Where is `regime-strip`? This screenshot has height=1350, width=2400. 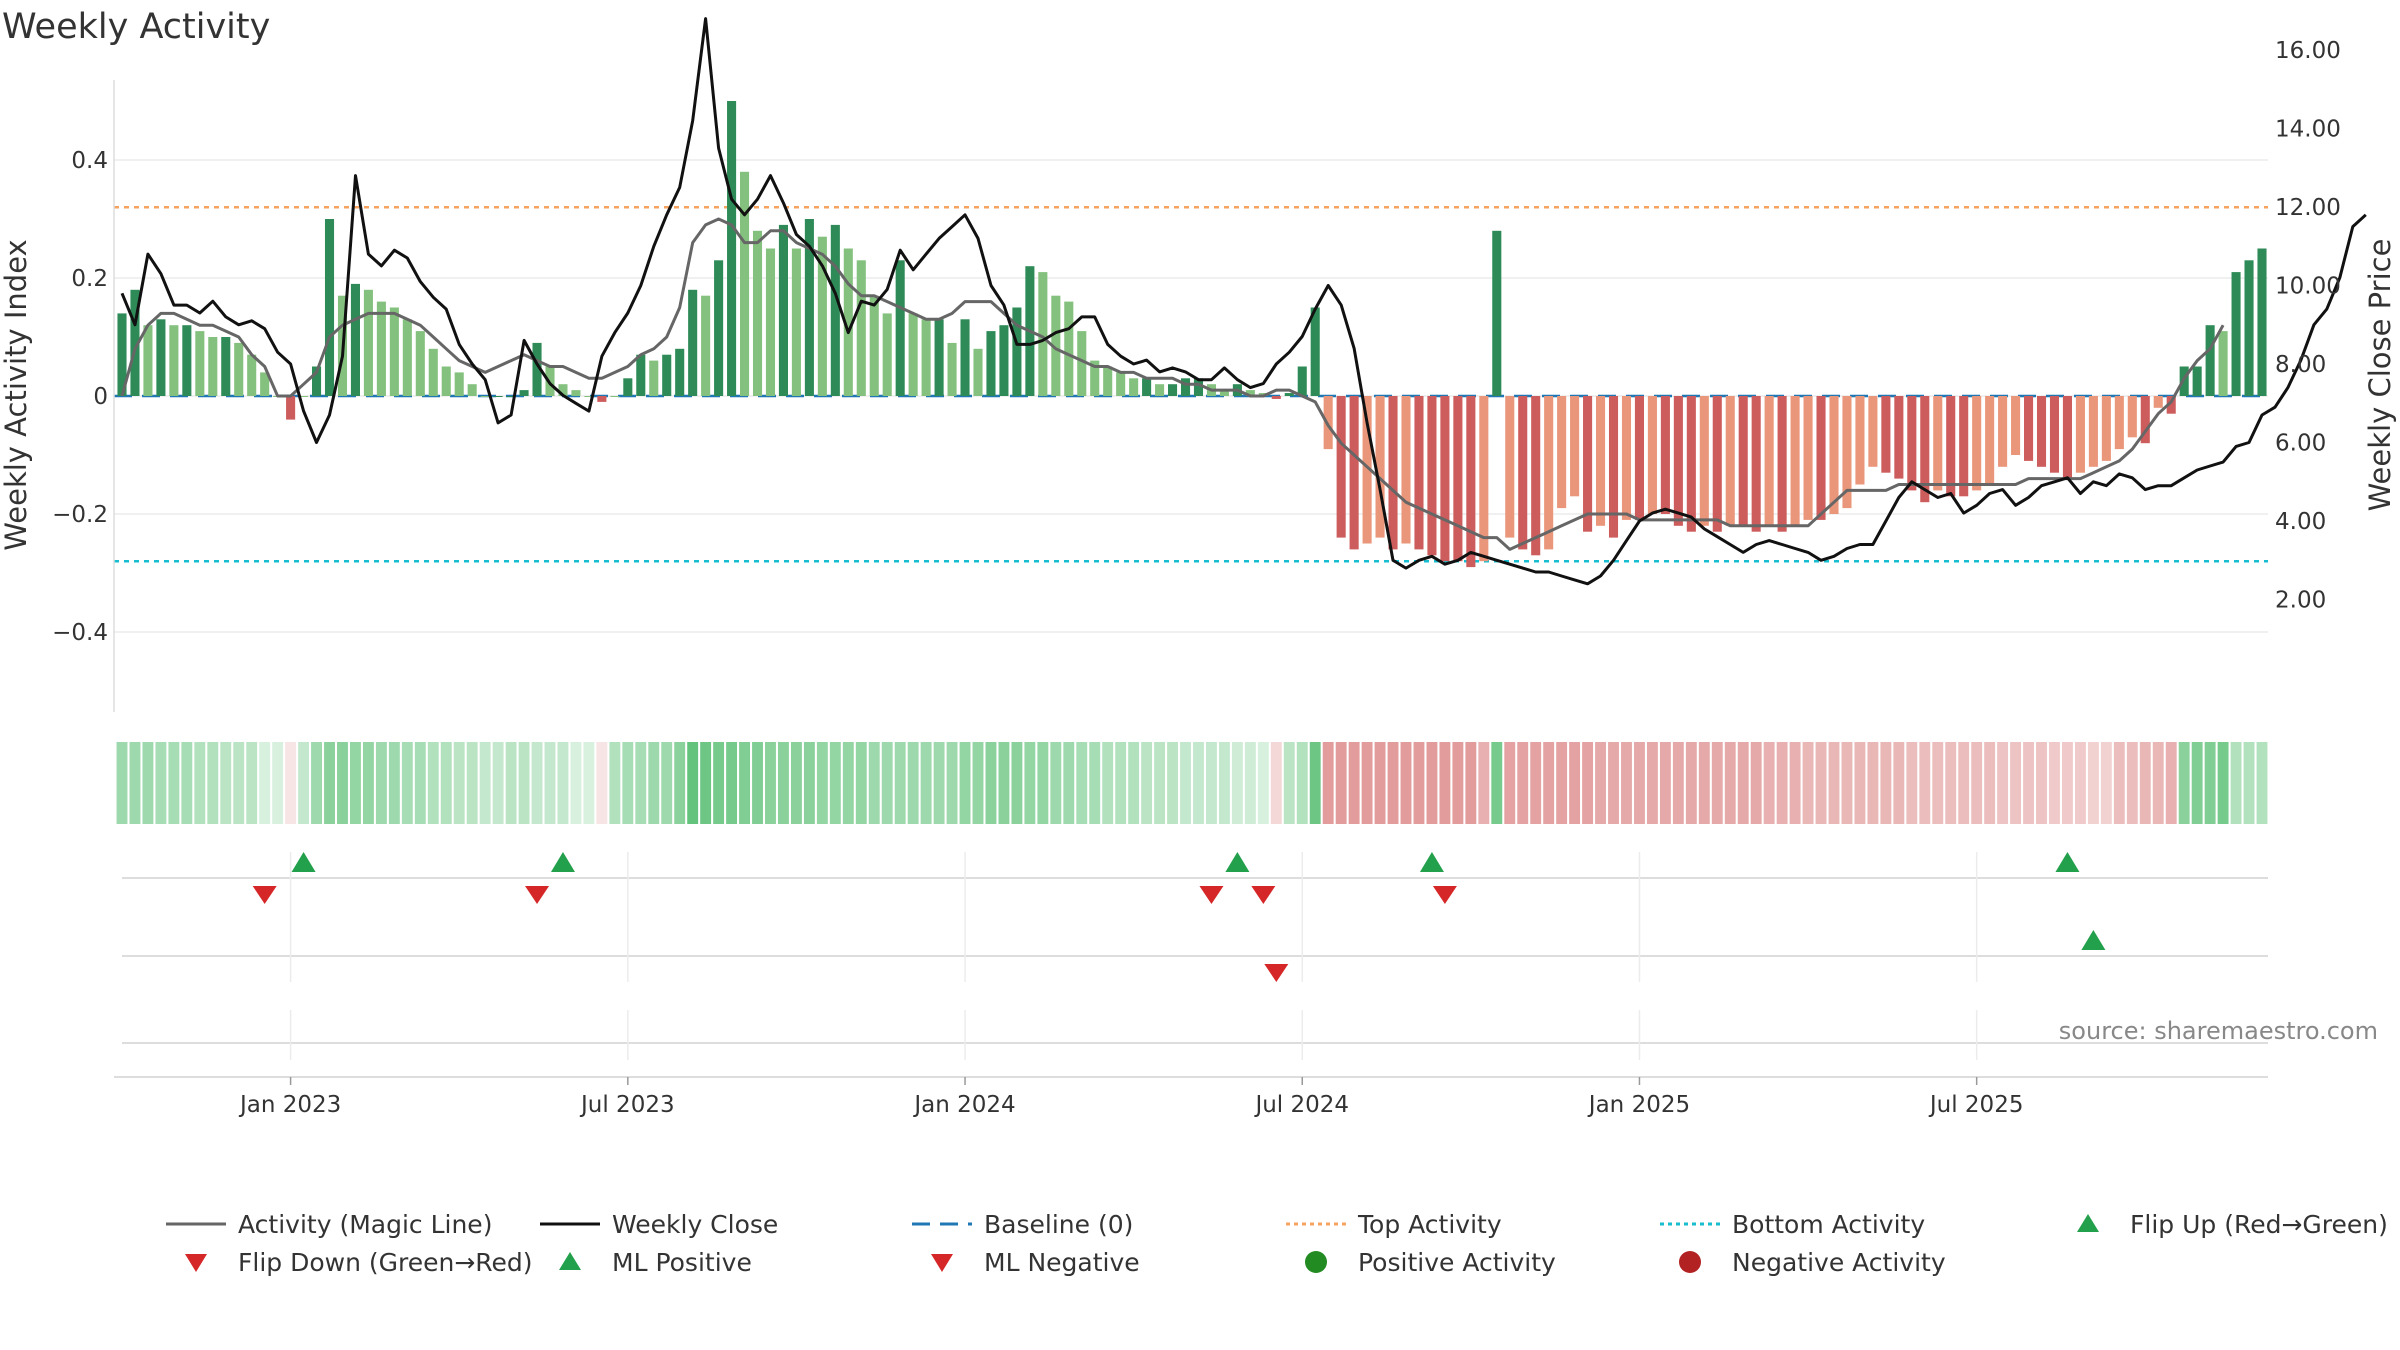
regime-strip is located at coordinates (1192, 783).